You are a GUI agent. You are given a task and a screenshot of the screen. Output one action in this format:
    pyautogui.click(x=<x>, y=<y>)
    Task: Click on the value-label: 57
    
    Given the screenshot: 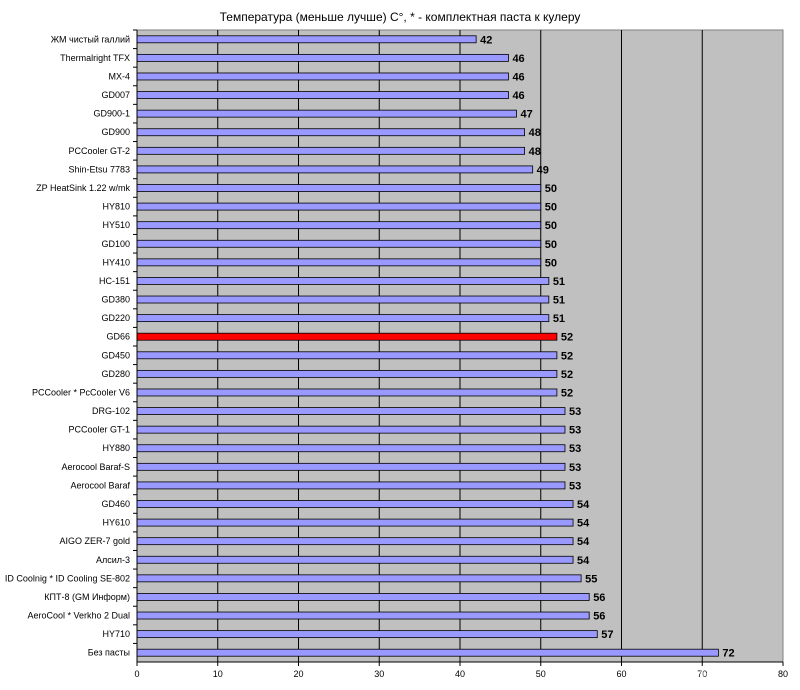 What is the action you would take?
    pyautogui.click(x=607, y=635)
    